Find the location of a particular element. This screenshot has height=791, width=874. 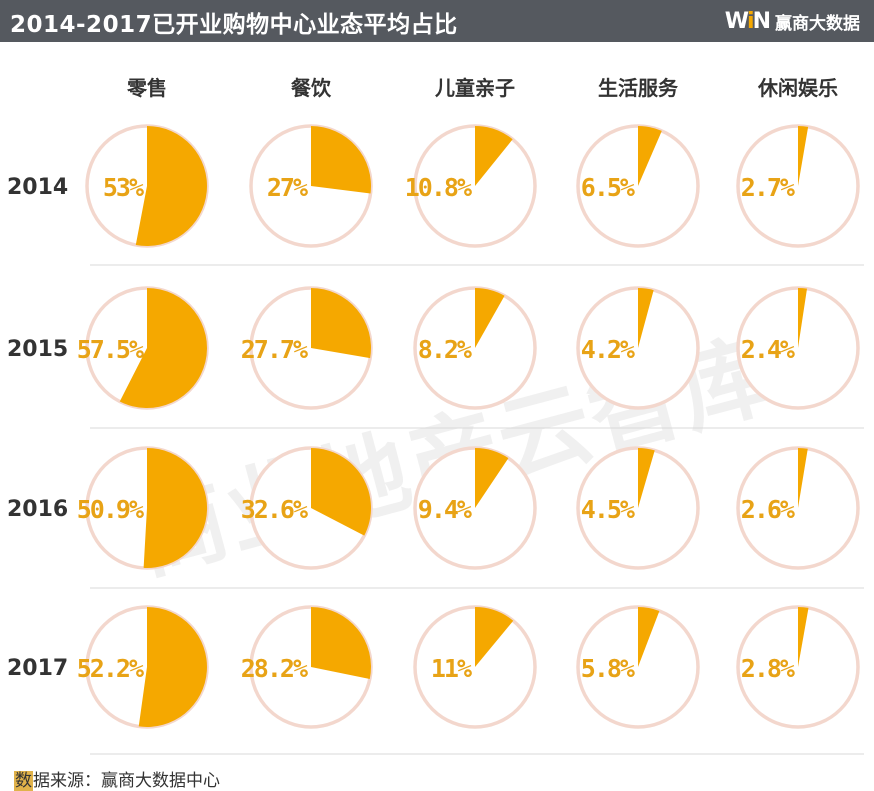

value-label: 27.7% is located at coordinates (274, 349).